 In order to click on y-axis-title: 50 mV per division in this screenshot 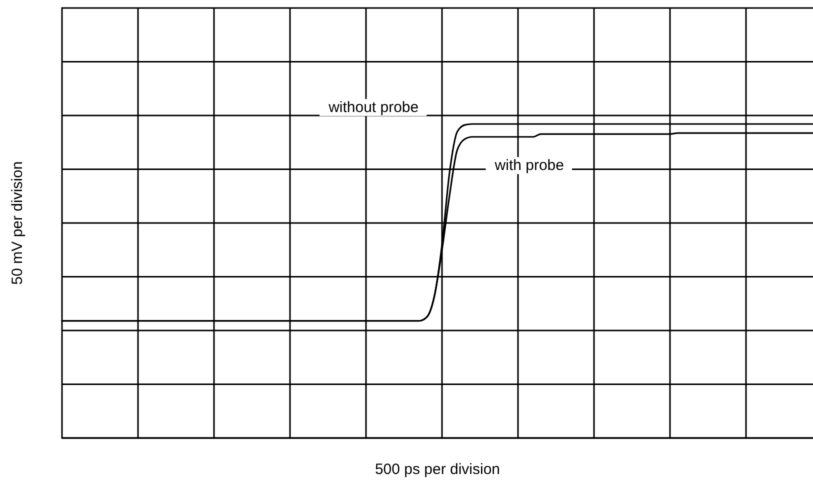, I will do `click(17, 223)`.